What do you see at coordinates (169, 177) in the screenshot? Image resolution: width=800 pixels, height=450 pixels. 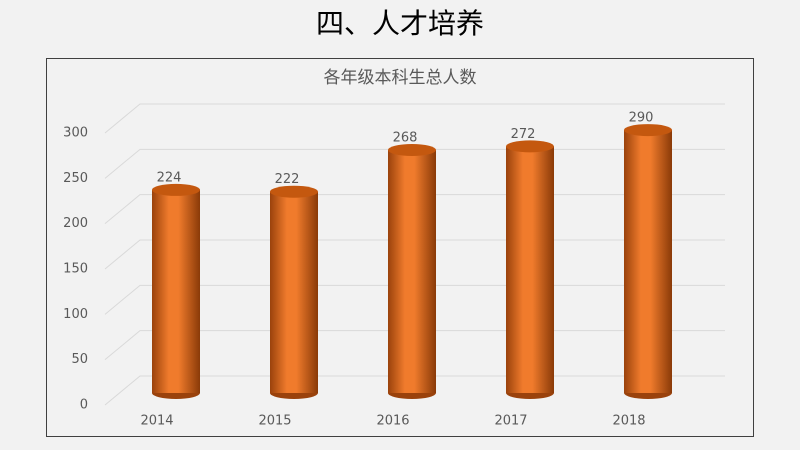 I see `data-label: 224` at bounding box center [169, 177].